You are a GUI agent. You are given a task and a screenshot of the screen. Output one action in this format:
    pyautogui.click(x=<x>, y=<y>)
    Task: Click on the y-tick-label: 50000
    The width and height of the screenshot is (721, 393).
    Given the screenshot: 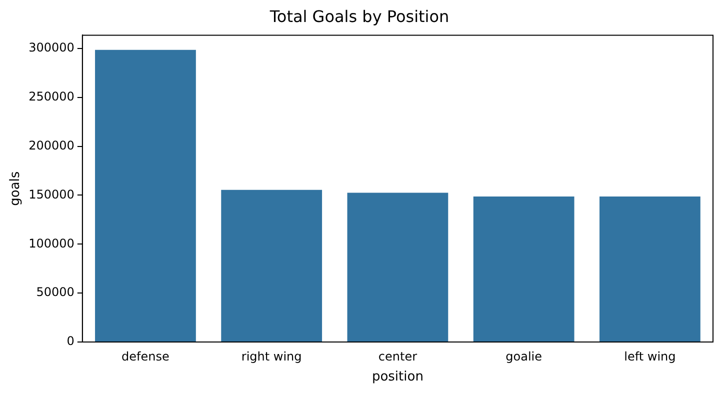 What is the action you would take?
    pyautogui.click(x=55, y=292)
    